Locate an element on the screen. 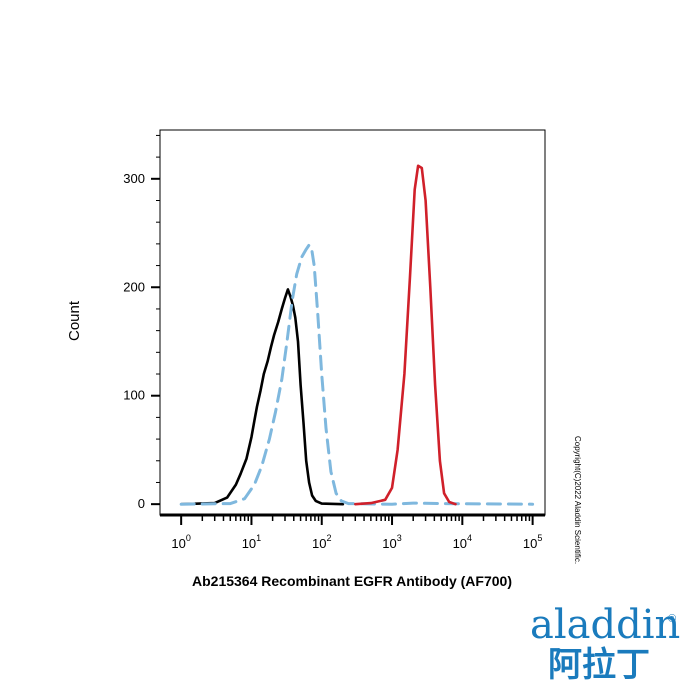 The width and height of the screenshot is (700, 700). y-tick-label: 100 is located at coordinates (134, 395).